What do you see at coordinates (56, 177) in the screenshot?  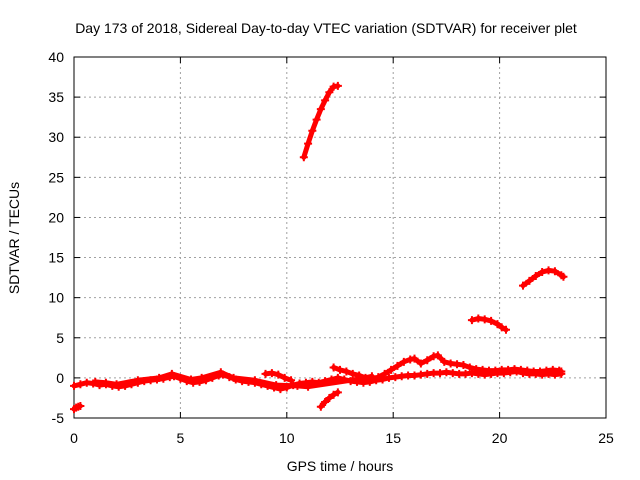 I see `y-tick-label: 25` at bounding box center [56, 177].